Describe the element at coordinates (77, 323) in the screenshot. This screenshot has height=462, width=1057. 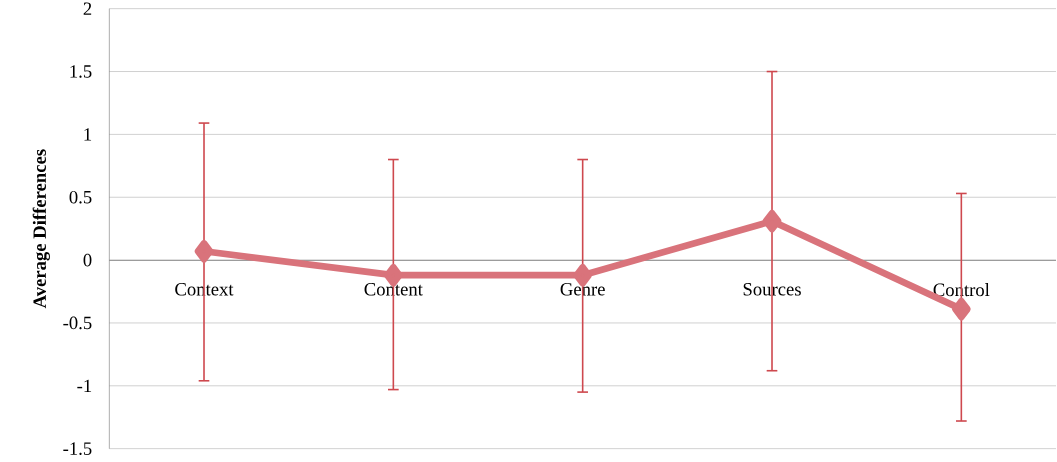
I see `y-tick-label: -0.5` at that location.